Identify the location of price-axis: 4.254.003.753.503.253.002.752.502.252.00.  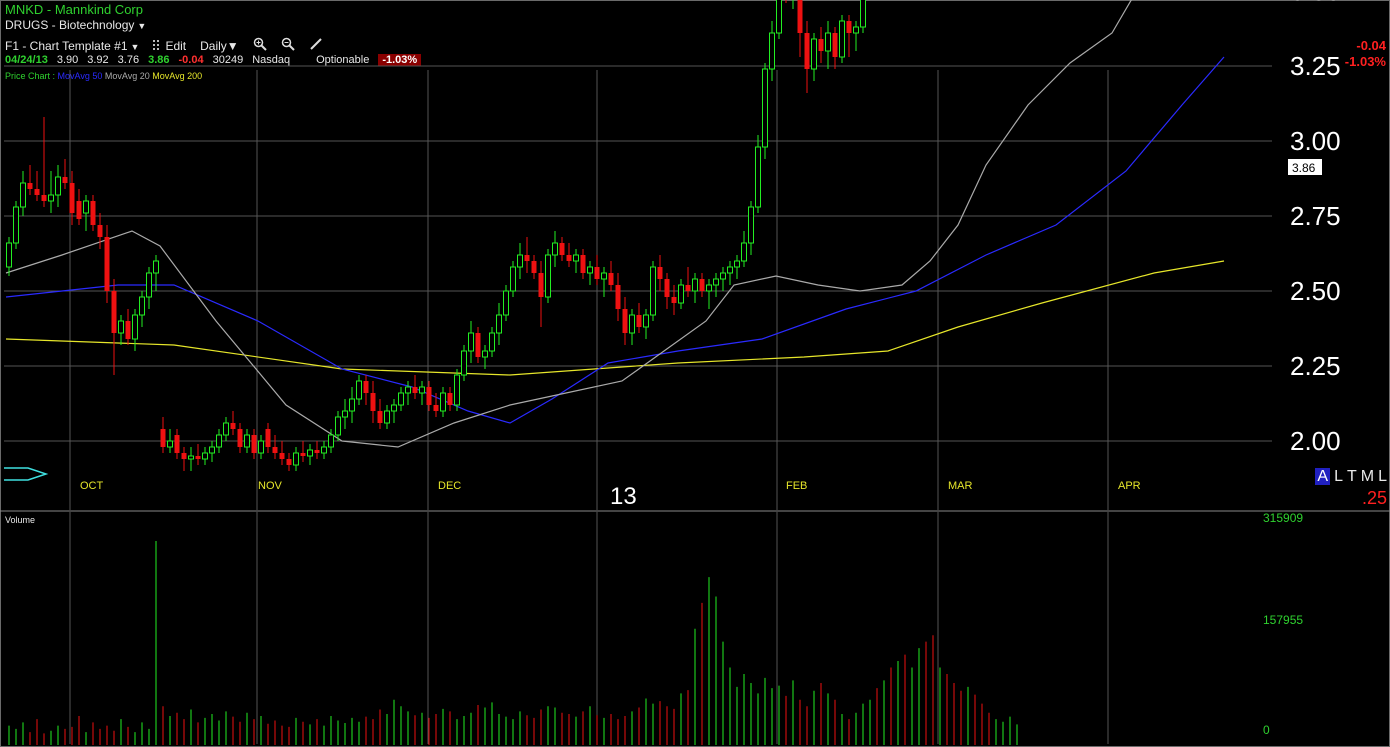
(1315, 228).